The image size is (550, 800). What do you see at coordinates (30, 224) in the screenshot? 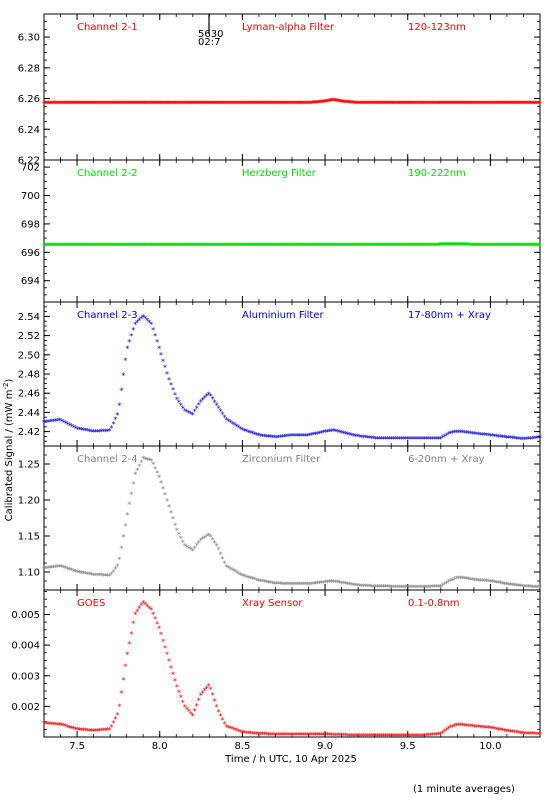
I see `y-tick-label: 698` at bounding box center [30, 224].